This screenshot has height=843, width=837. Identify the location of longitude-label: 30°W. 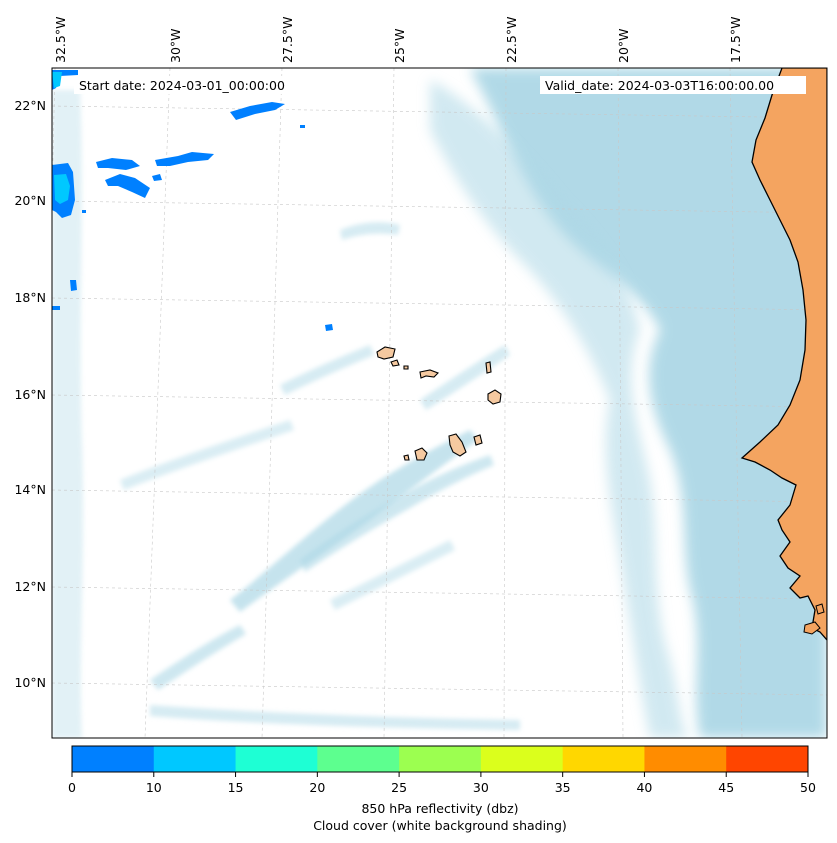
(175, 45).